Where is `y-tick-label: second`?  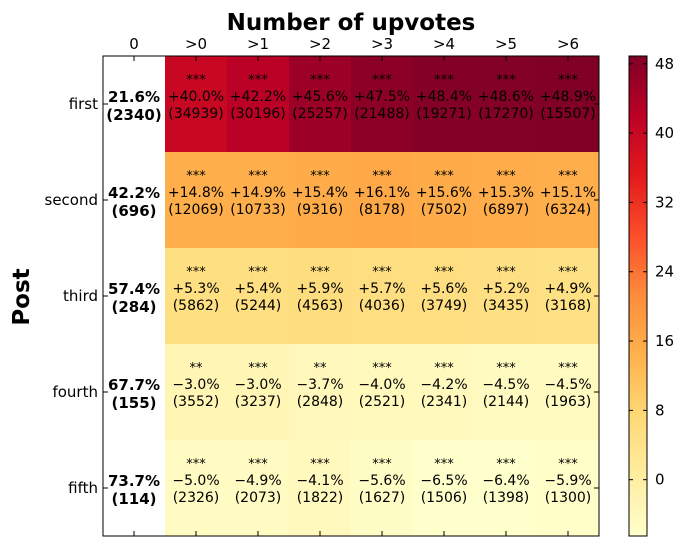
y-tick-label: second is located at coordinates (72, 200).